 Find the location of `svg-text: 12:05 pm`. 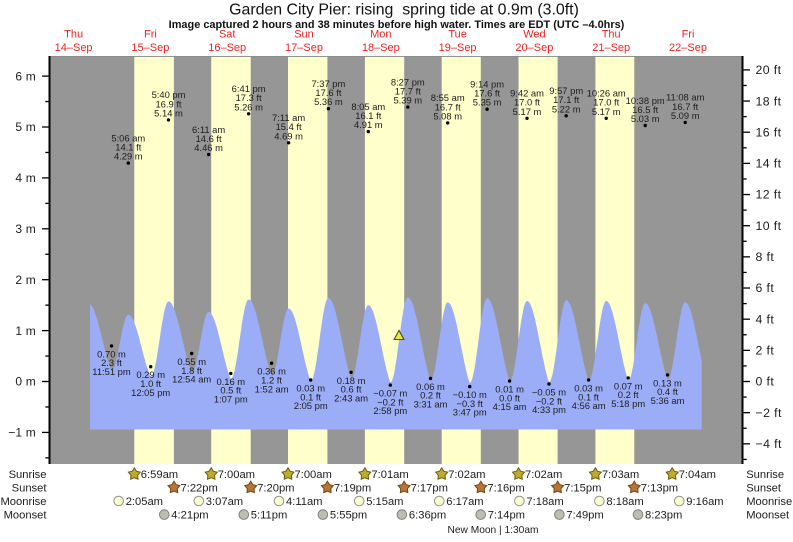

svg-text: 12:05 pm is located at coordinates (150, 392).